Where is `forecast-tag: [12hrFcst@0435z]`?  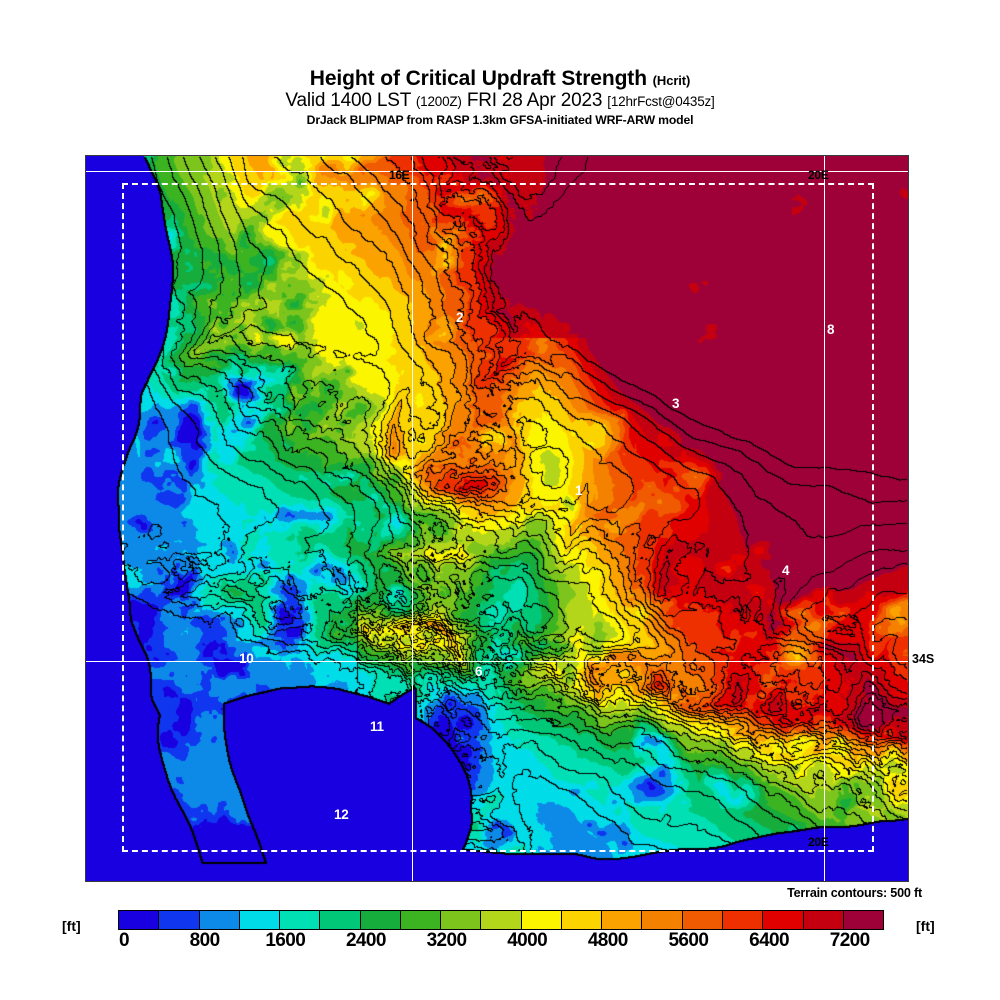 forecast-tag: [12hrFcst@0435z] is located at coordinates (661, 102).